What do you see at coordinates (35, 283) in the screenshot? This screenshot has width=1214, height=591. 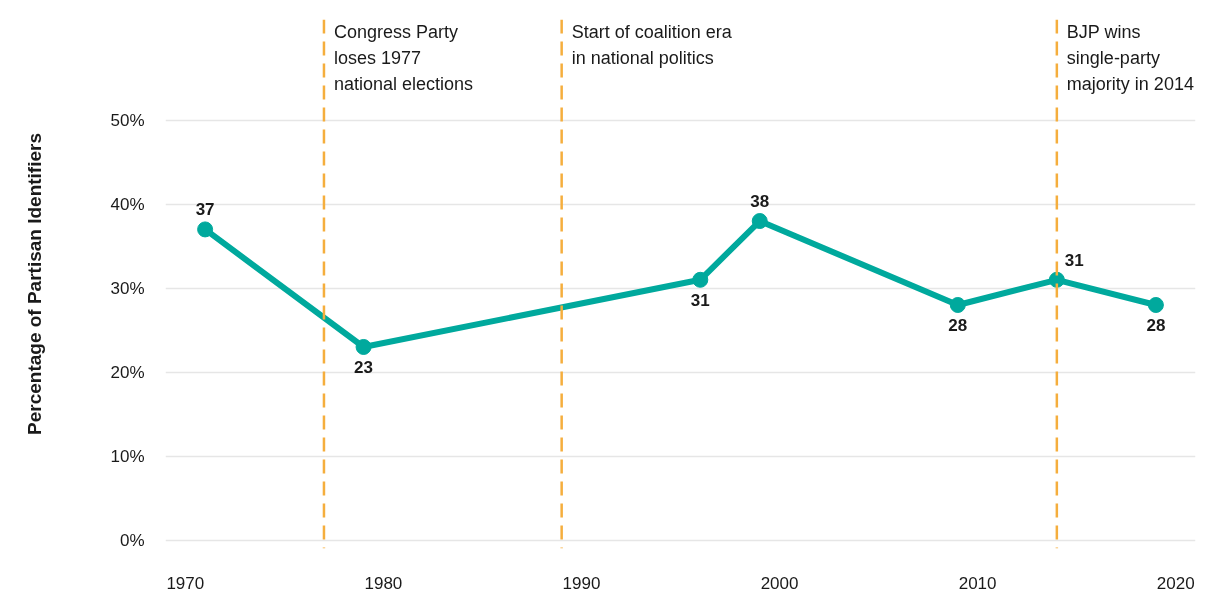 I see `y-axis-title: Percentage of Partisan Identifiers` at bounding box center [35, 283].